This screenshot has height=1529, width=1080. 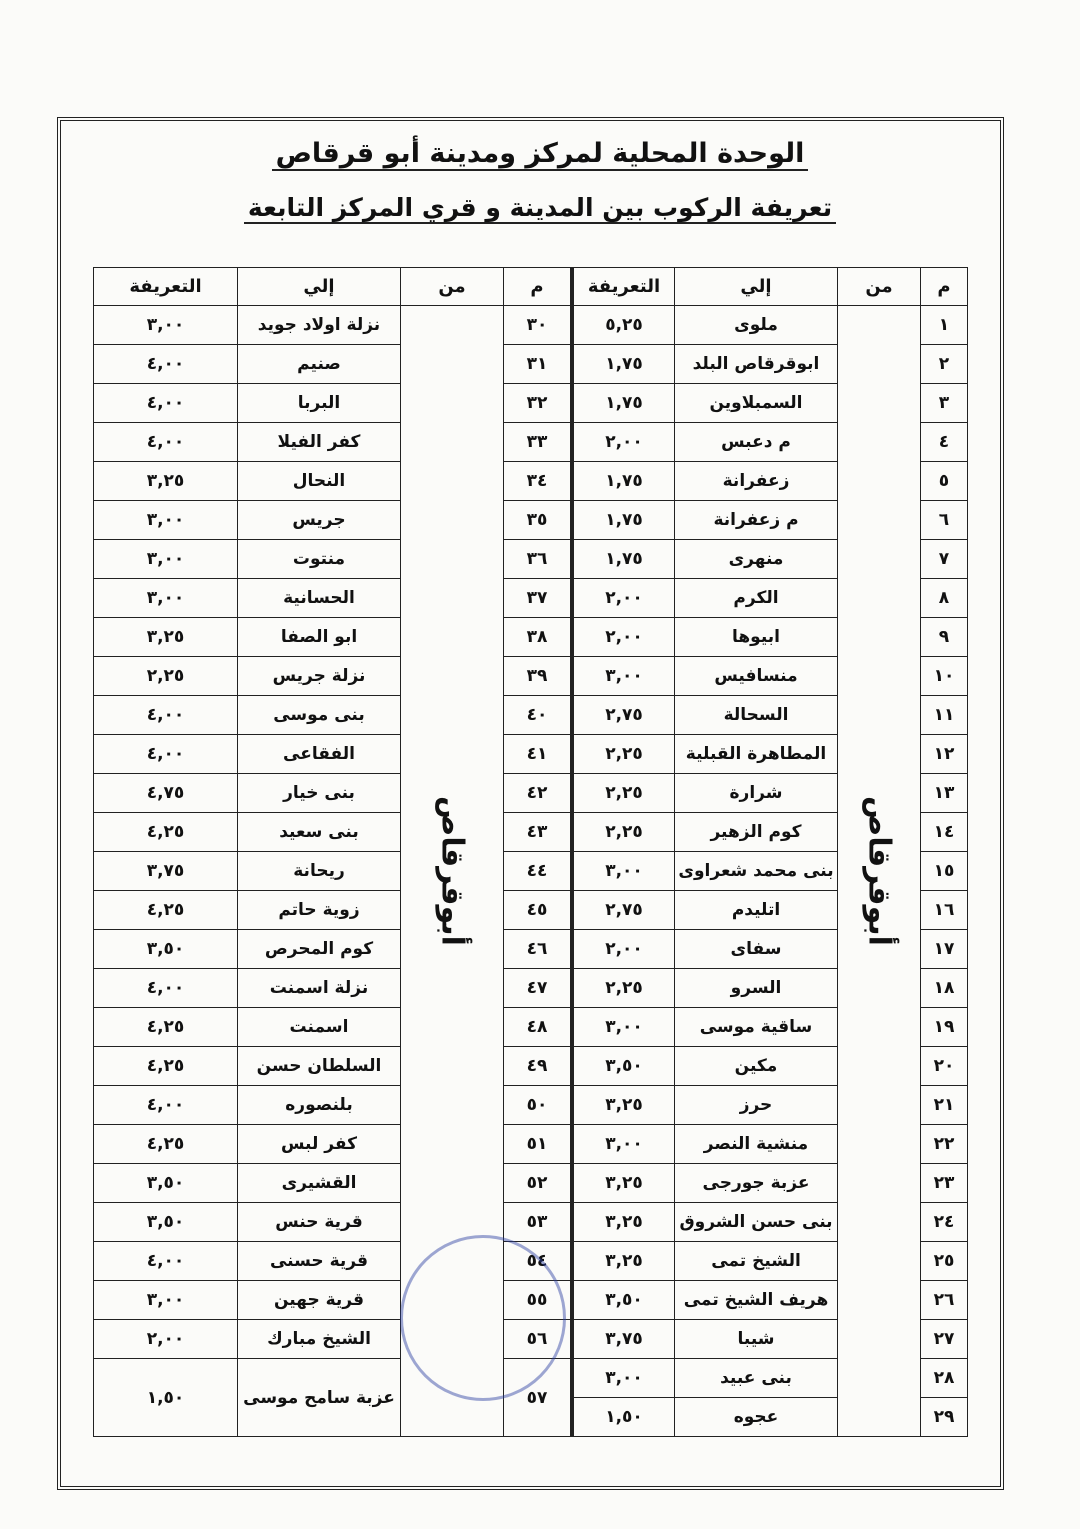 I want to click on destination: الشيخ تمى, so click(x=756, y=1261).